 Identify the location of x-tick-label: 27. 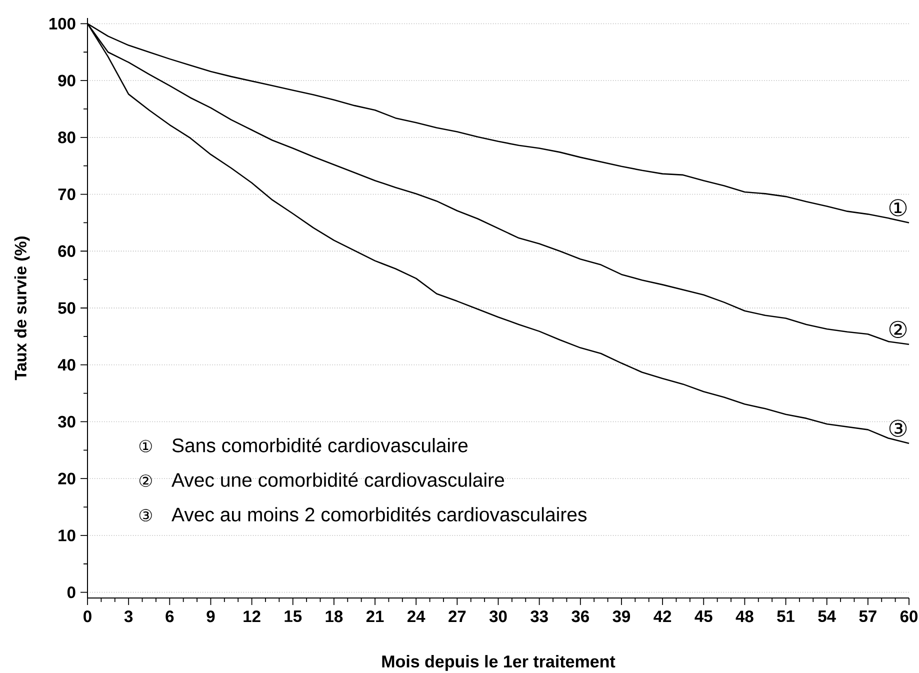
(457, 616).